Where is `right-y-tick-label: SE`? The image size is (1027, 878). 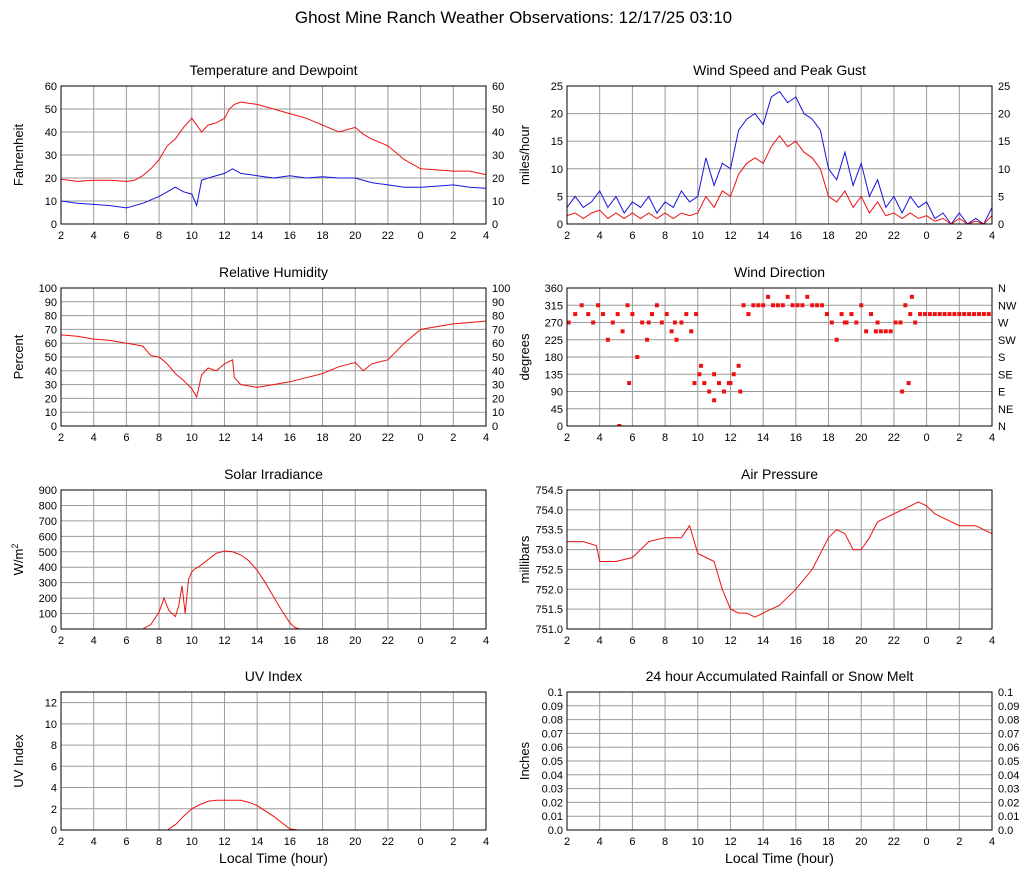 right-y-tick-label: SE is located at coordinates (1005, 375).